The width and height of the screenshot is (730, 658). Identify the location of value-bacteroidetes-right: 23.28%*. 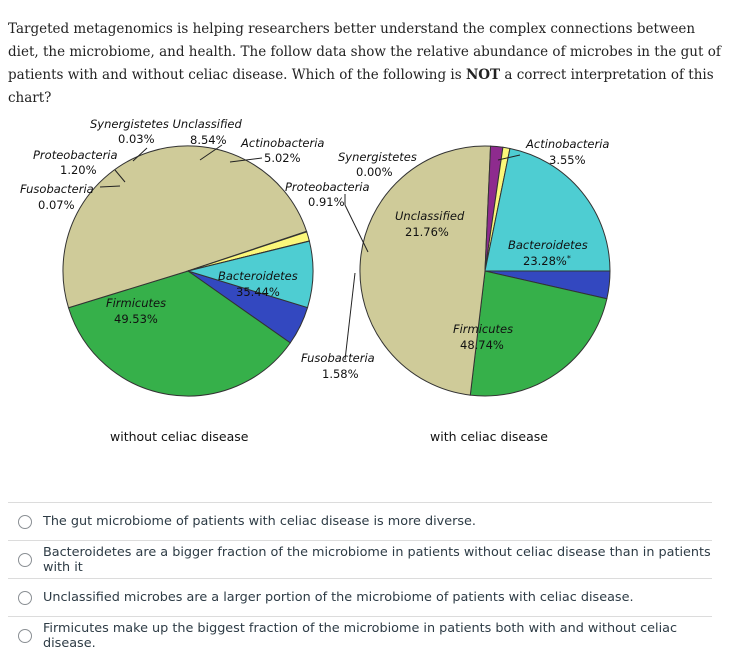
(547, 261).